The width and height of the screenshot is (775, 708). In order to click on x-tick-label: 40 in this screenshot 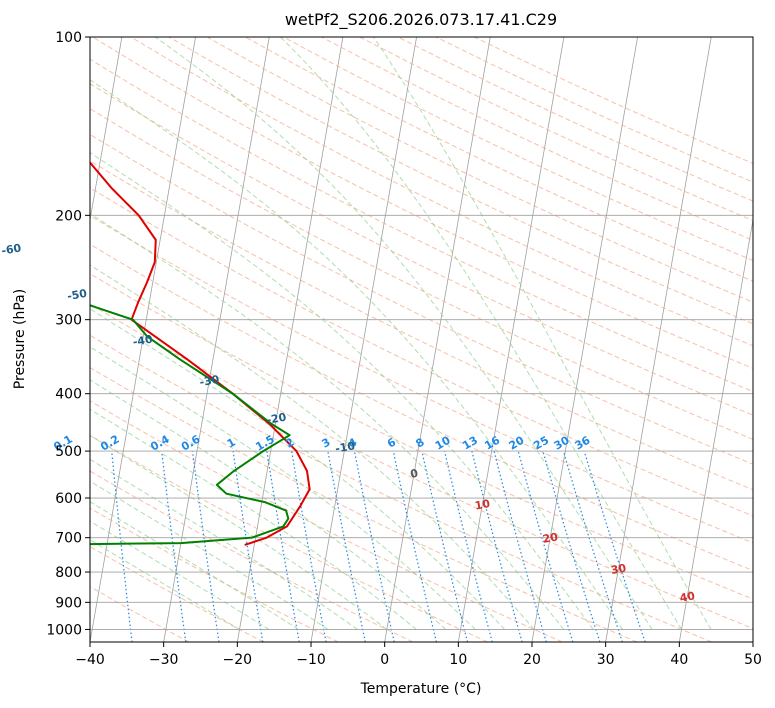, I will do `click(679, 660)`.